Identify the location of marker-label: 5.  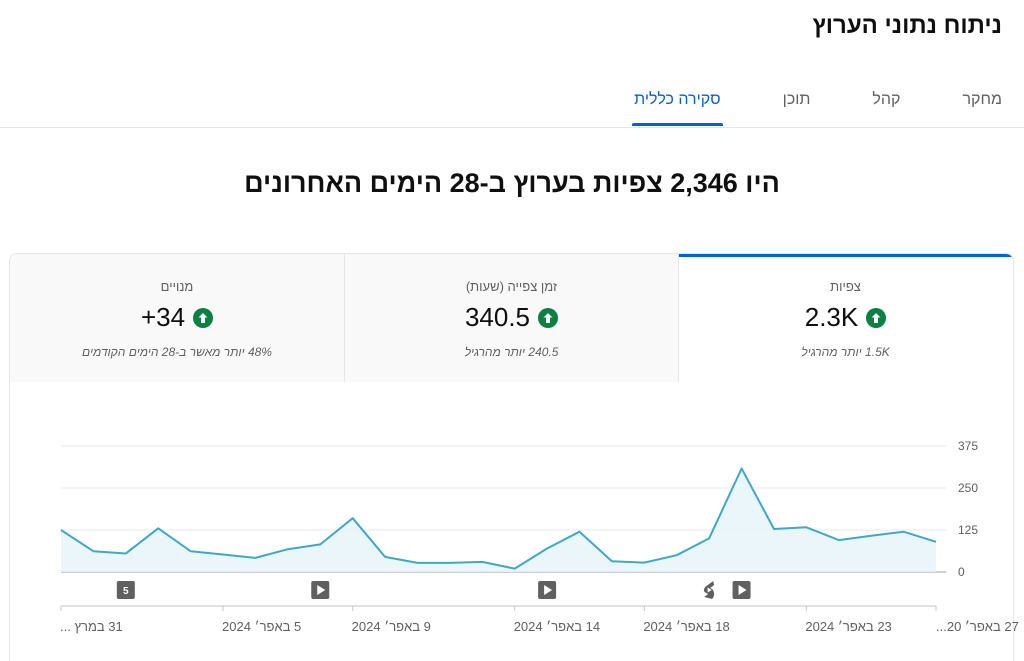
(126, 591).